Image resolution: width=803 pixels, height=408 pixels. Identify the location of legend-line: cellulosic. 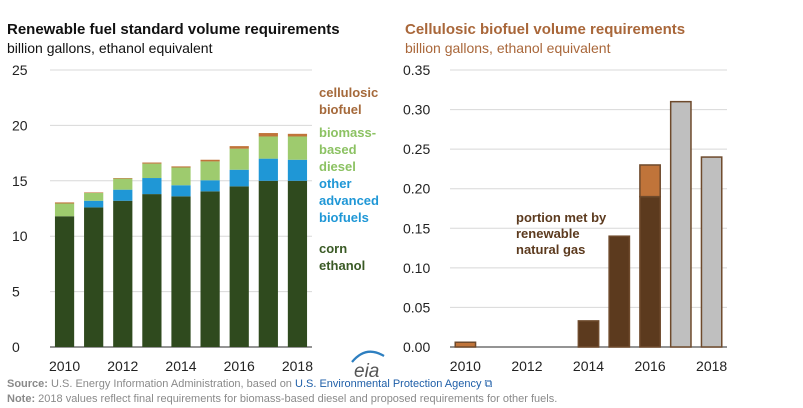
(348, 92).